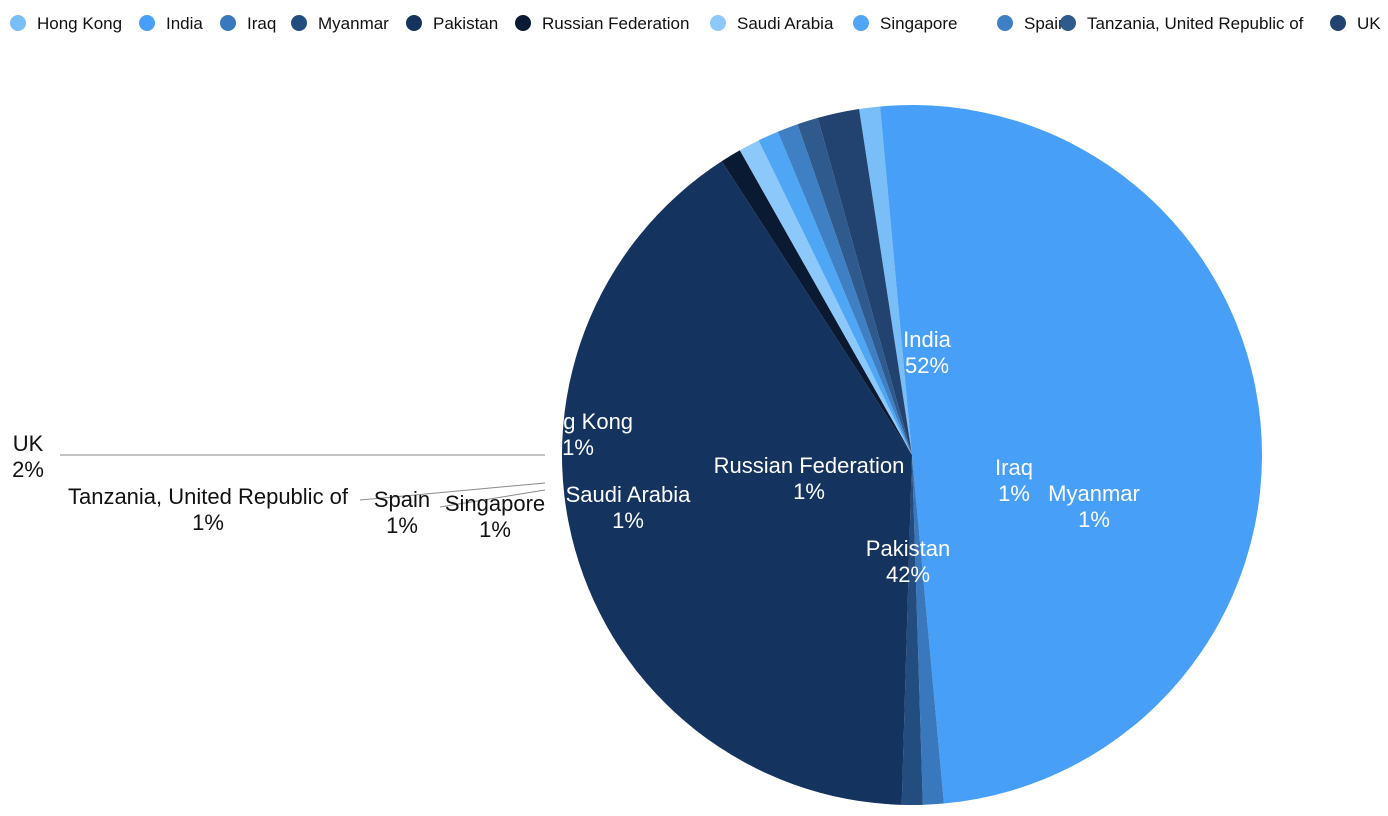 The width and height of the screenshot is (1388, 816). What do you see at coordinates (928, 630) in the screenshot?
I see `pie-slice-iraq` at bounding box center [928, 630].